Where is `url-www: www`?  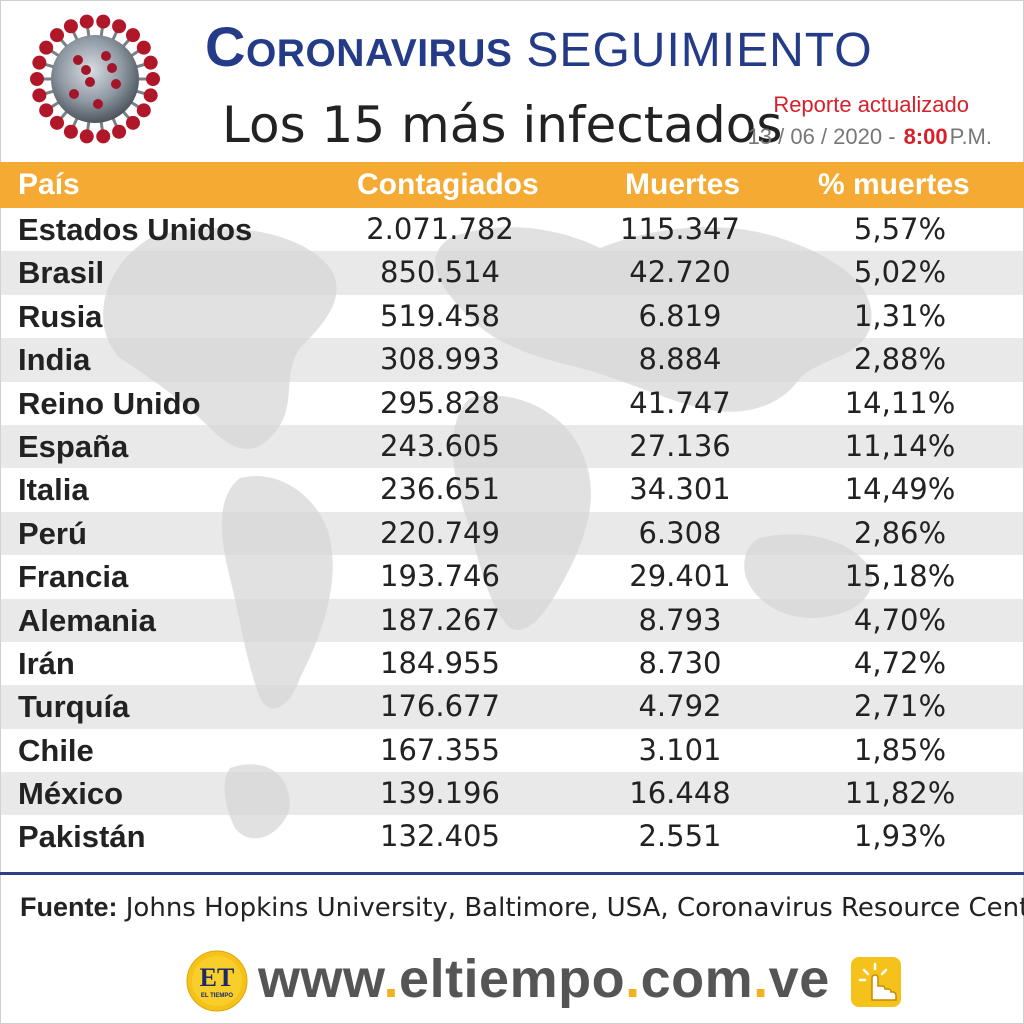 url-www: www is located at coordinates (321, 979).